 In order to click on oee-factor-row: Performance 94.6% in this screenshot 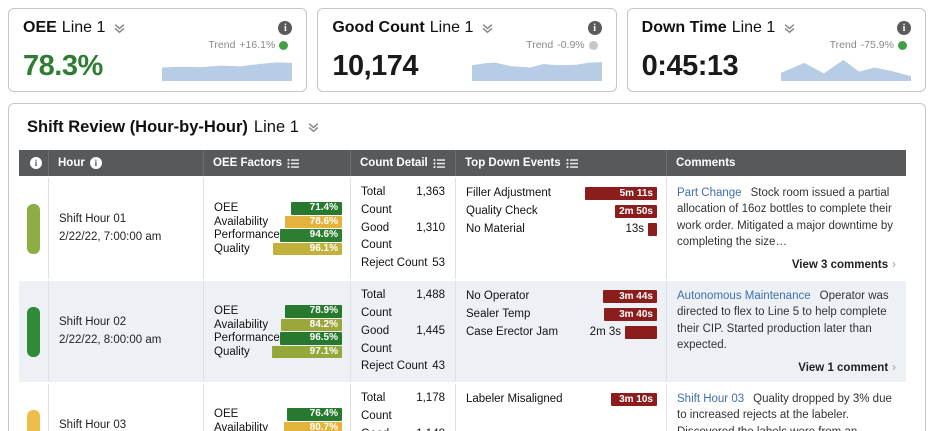, I will do `click(278, 235)`.